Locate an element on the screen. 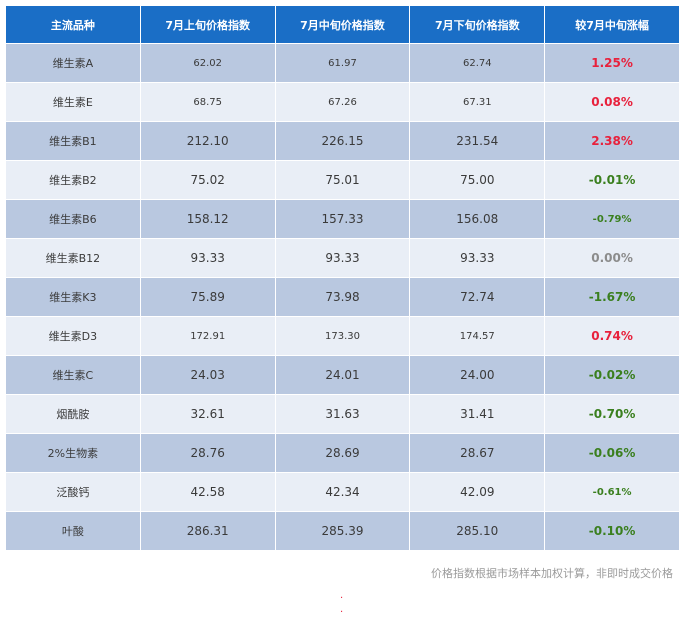 The width and height of the screenshot is (685, 620). table-row: 维生素D3 172.91 173.30 174.57 0.74% is located at coordinates (342, 336).